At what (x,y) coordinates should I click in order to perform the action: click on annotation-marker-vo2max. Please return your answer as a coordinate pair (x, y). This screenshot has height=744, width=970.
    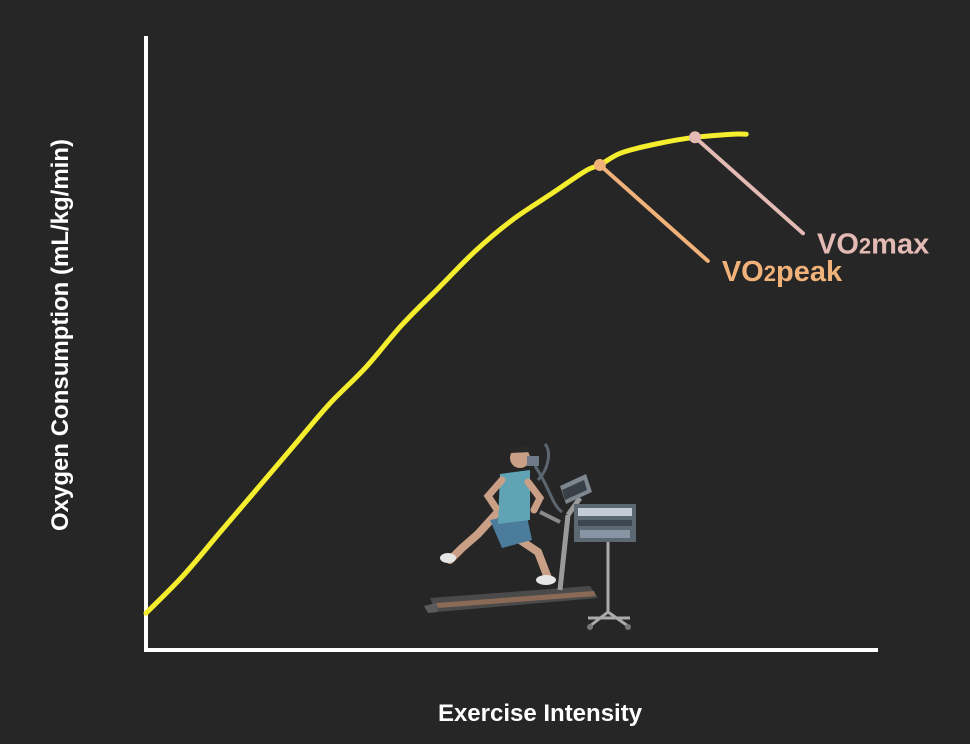
    Looking at the image, I should click on (695, 137).